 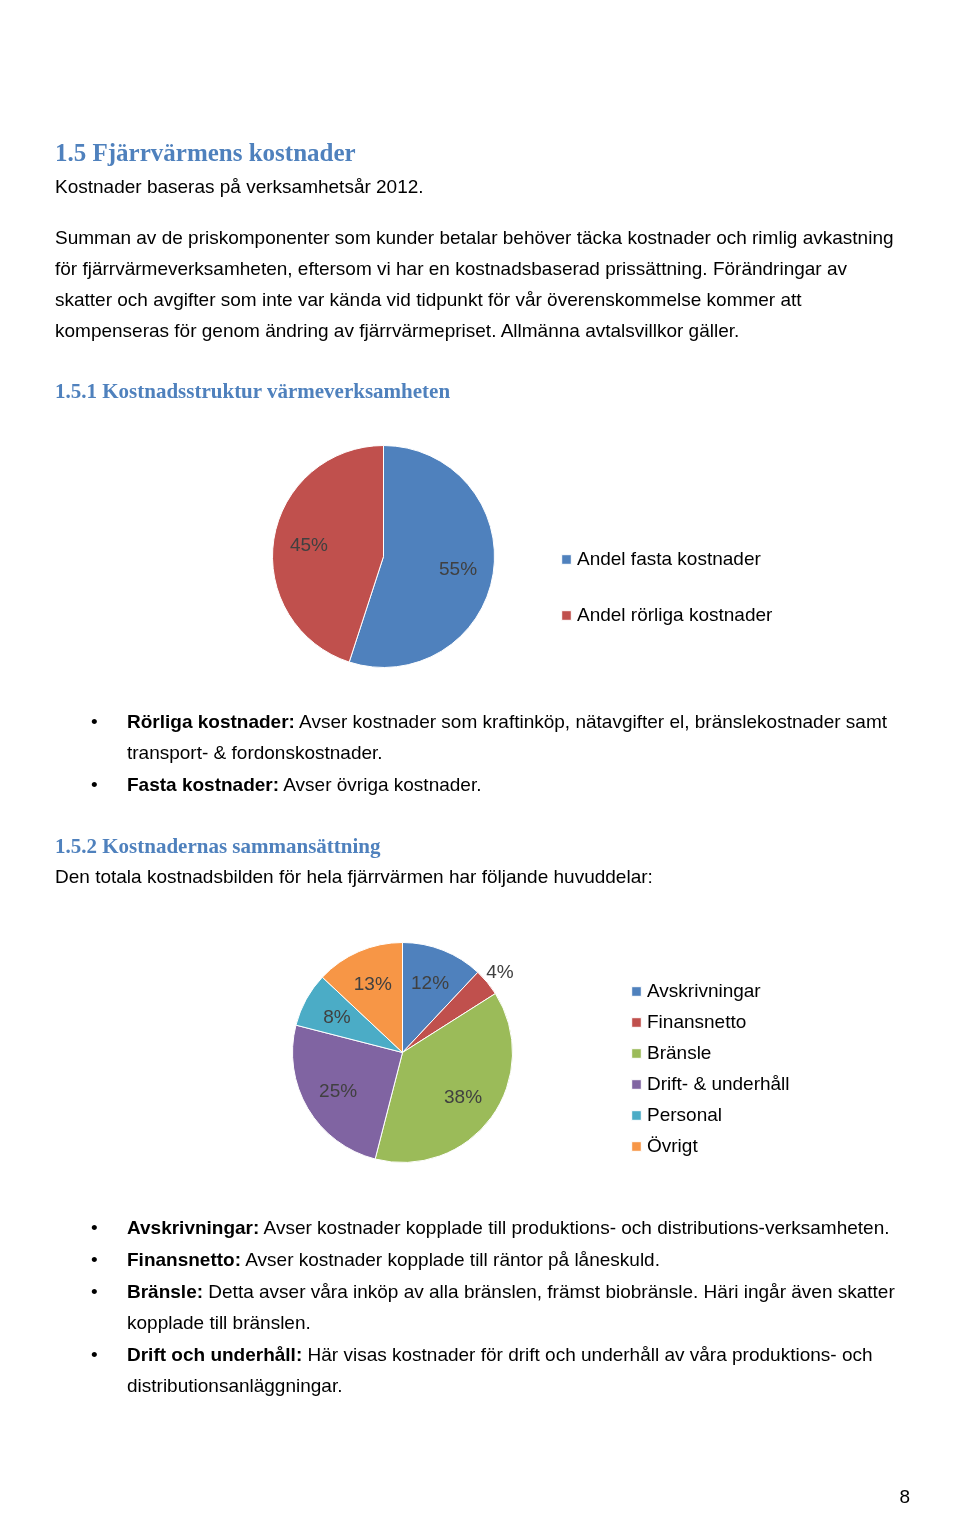 I want to click on data-label: 4%, so click(x=500, y=972).